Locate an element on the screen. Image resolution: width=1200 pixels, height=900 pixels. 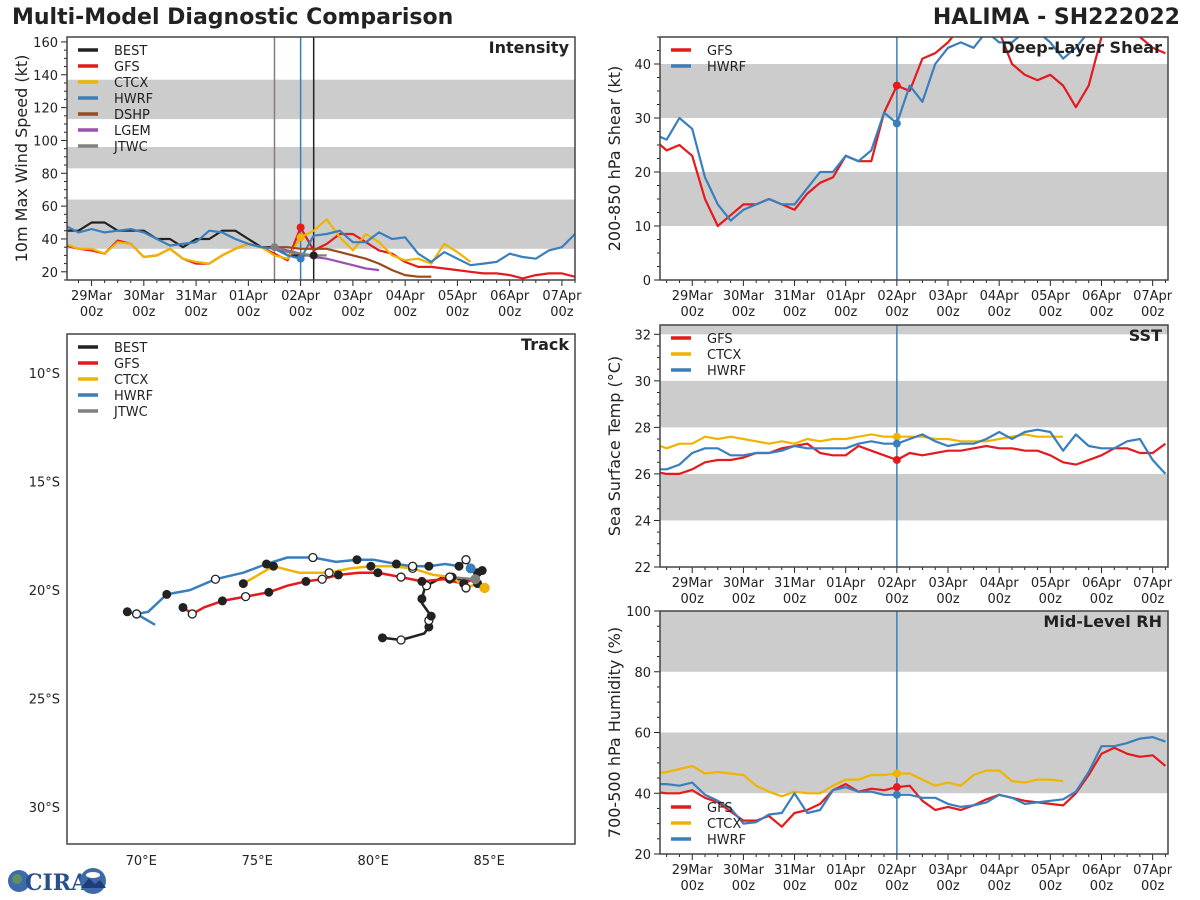
cira-logo: CIRA is located at coordinates (60, 881).